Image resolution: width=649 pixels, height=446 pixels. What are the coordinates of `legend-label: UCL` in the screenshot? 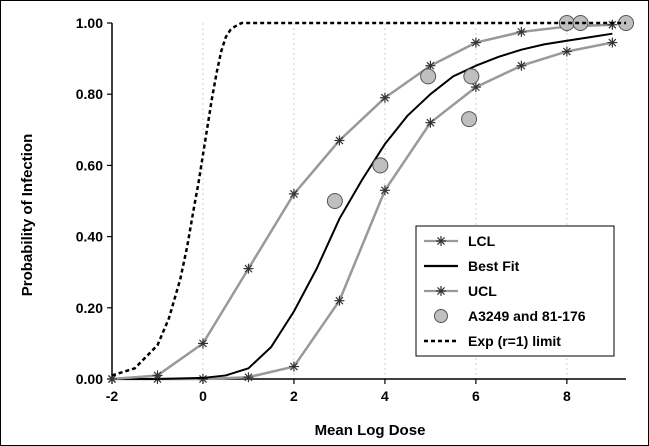 It's located at (482, 291).